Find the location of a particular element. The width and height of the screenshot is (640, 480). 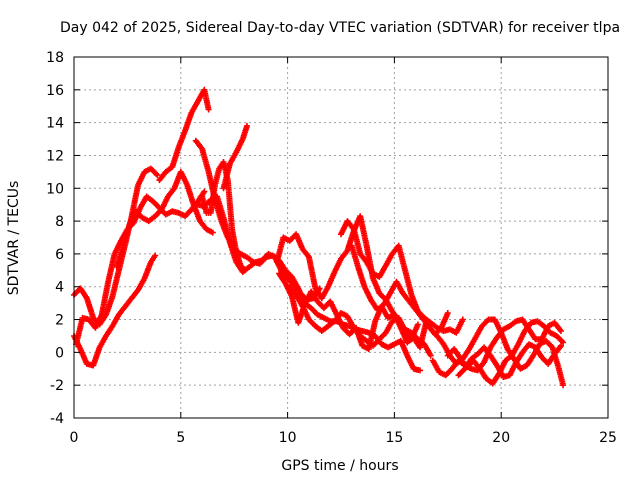

y-tick-label: 16 is located at coordinates (55, 91).